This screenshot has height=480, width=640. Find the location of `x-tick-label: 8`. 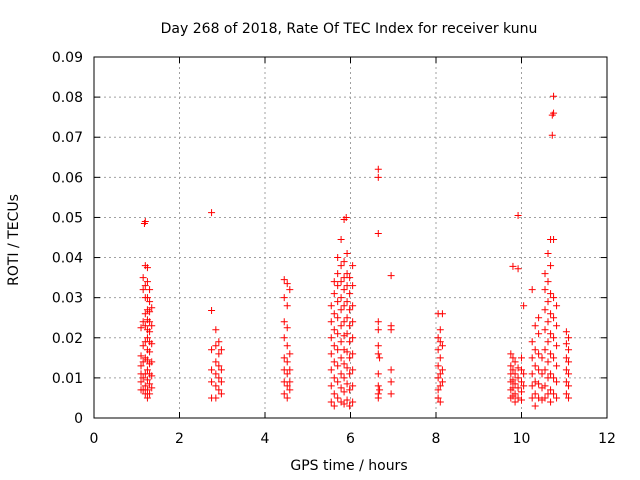

x-tick-label: 8 is located at coordinates (436, 439).